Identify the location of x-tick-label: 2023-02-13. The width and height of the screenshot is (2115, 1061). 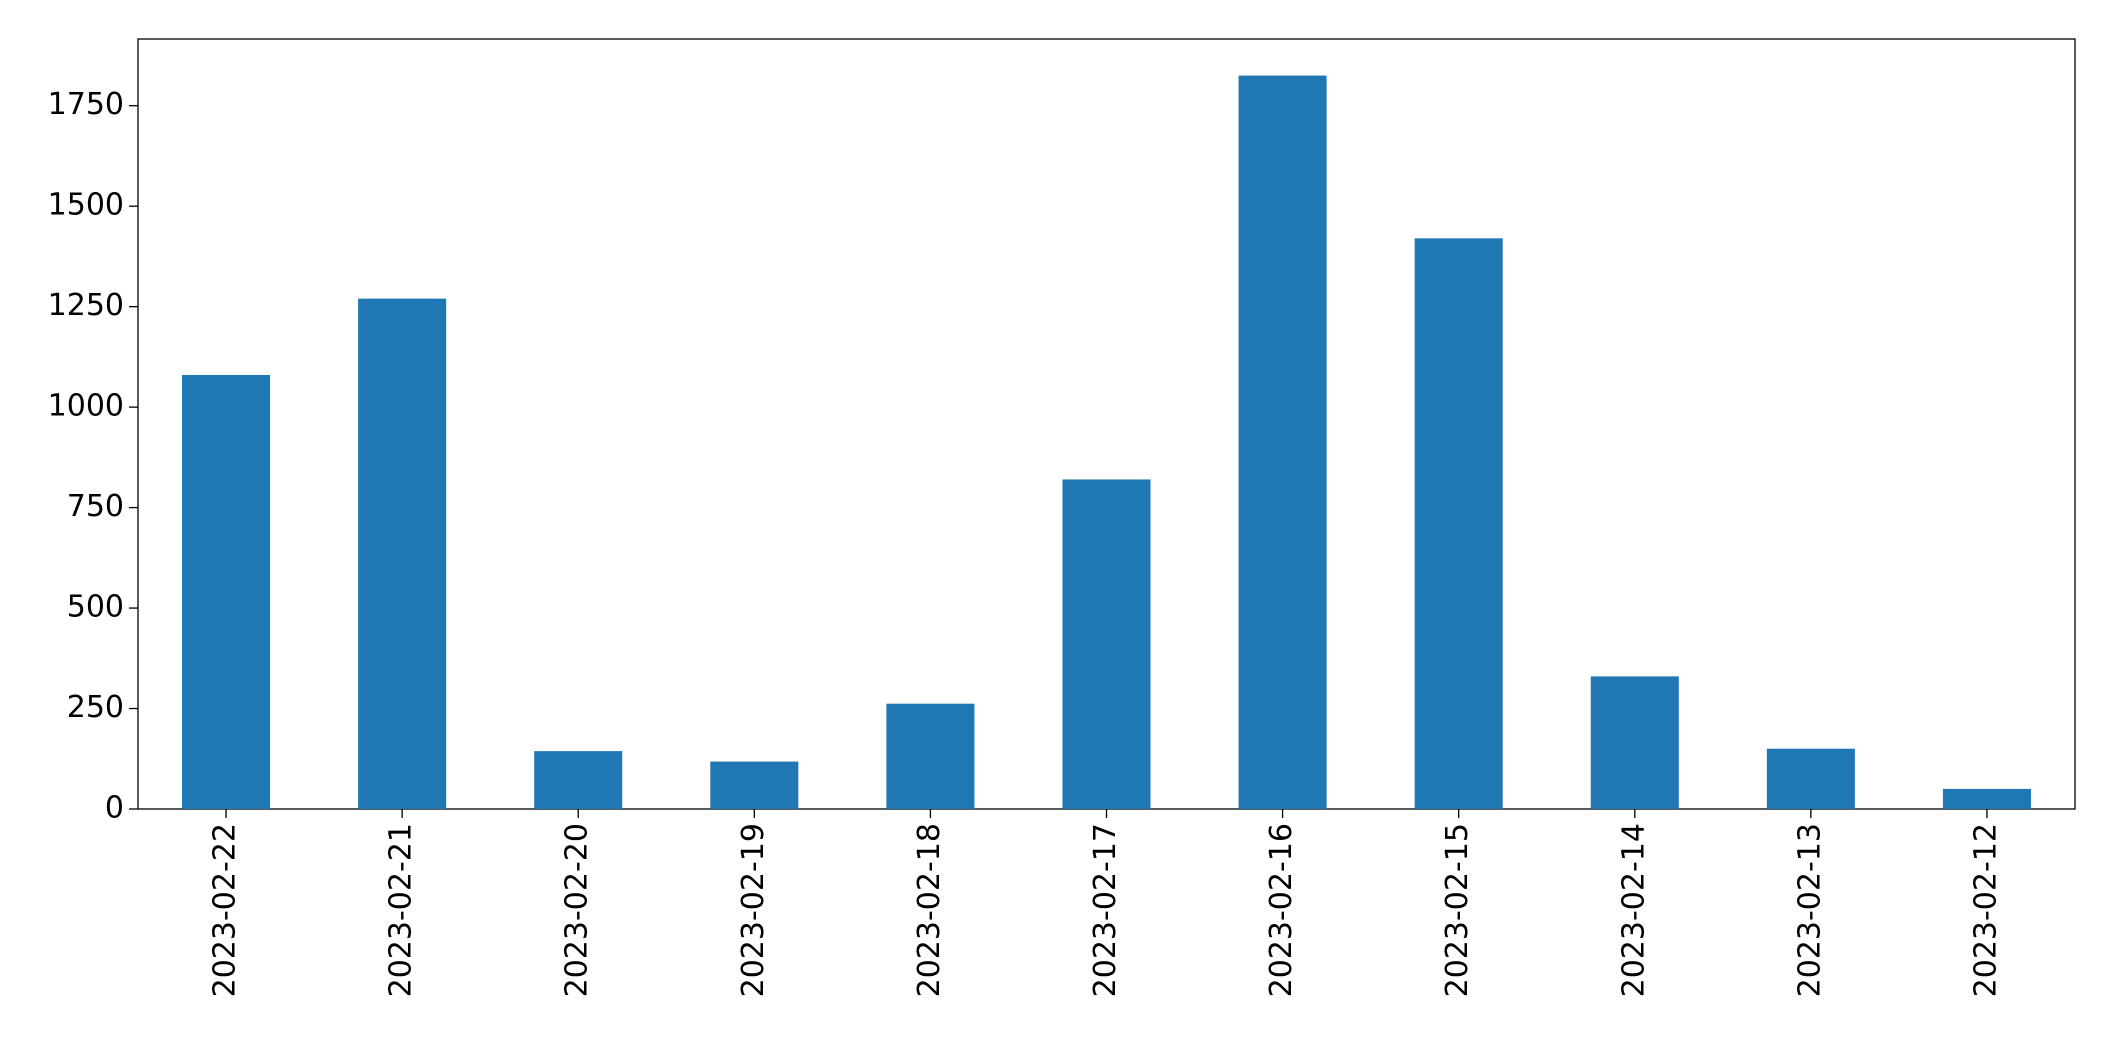
(1809, 910).